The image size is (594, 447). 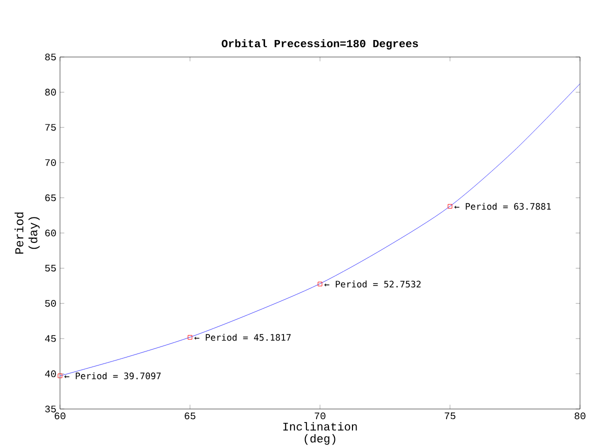 What do you see at coordinates (50, 374) in the screenshot?
I see `y-tick-label: 40` at bounding box center [50, 374].